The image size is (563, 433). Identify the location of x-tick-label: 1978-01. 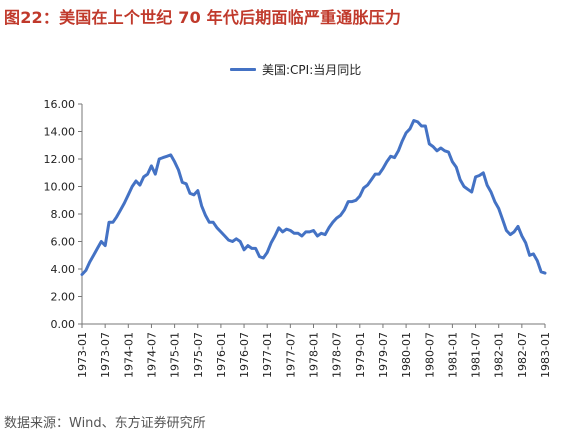
(314, 355).